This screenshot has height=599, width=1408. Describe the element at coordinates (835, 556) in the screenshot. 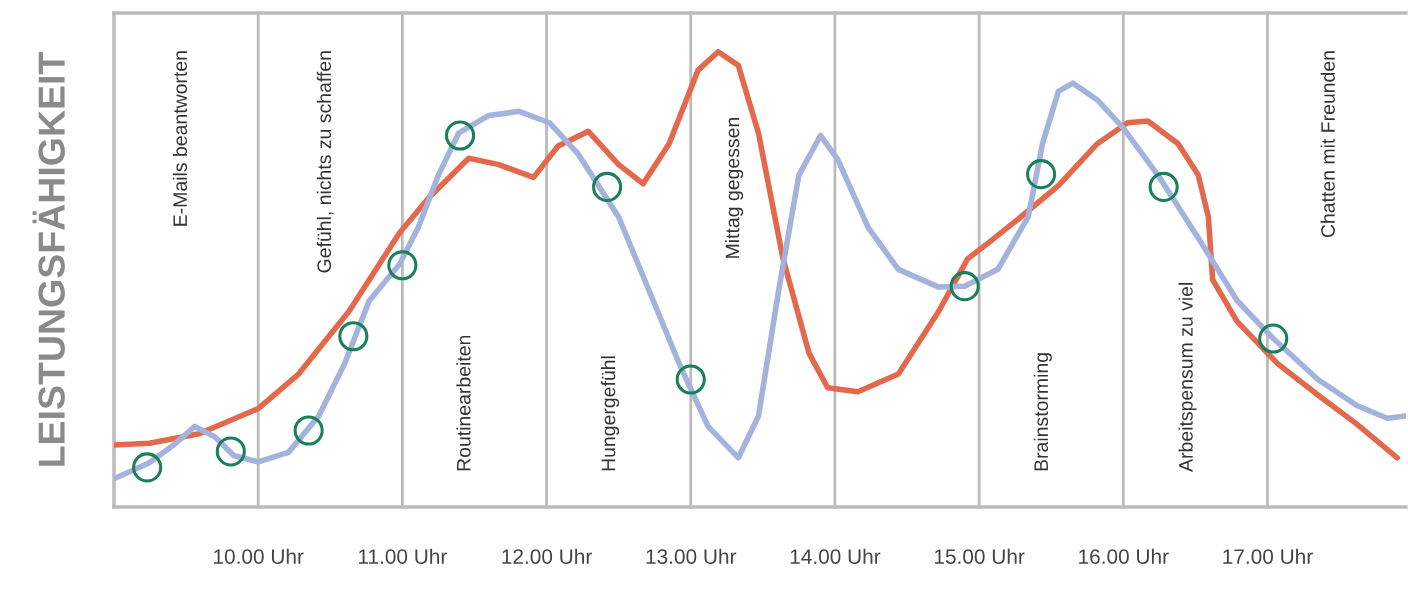

I see `x-tick-label: 14.00 Uhr` at that location.